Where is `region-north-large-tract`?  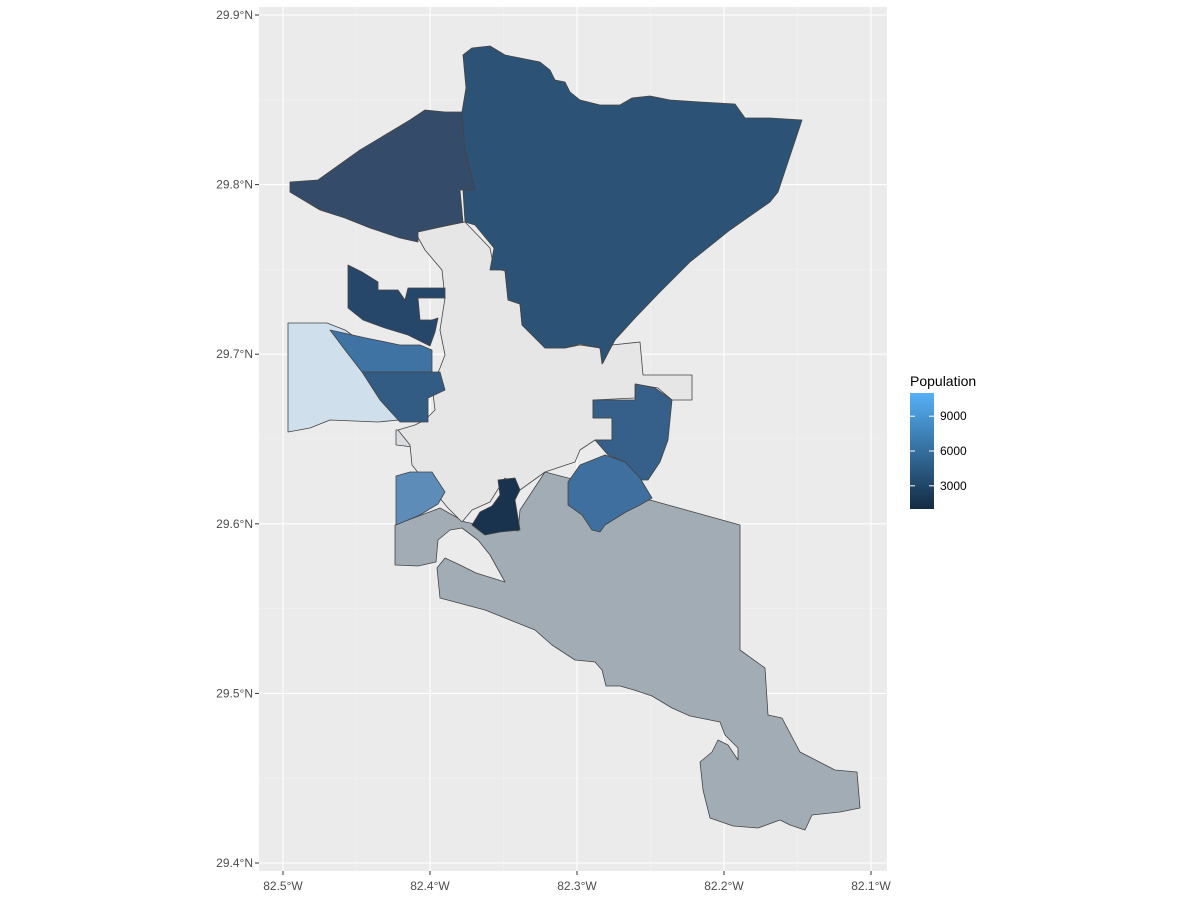
region-north-large-tract is located at coordinates (632, 205).